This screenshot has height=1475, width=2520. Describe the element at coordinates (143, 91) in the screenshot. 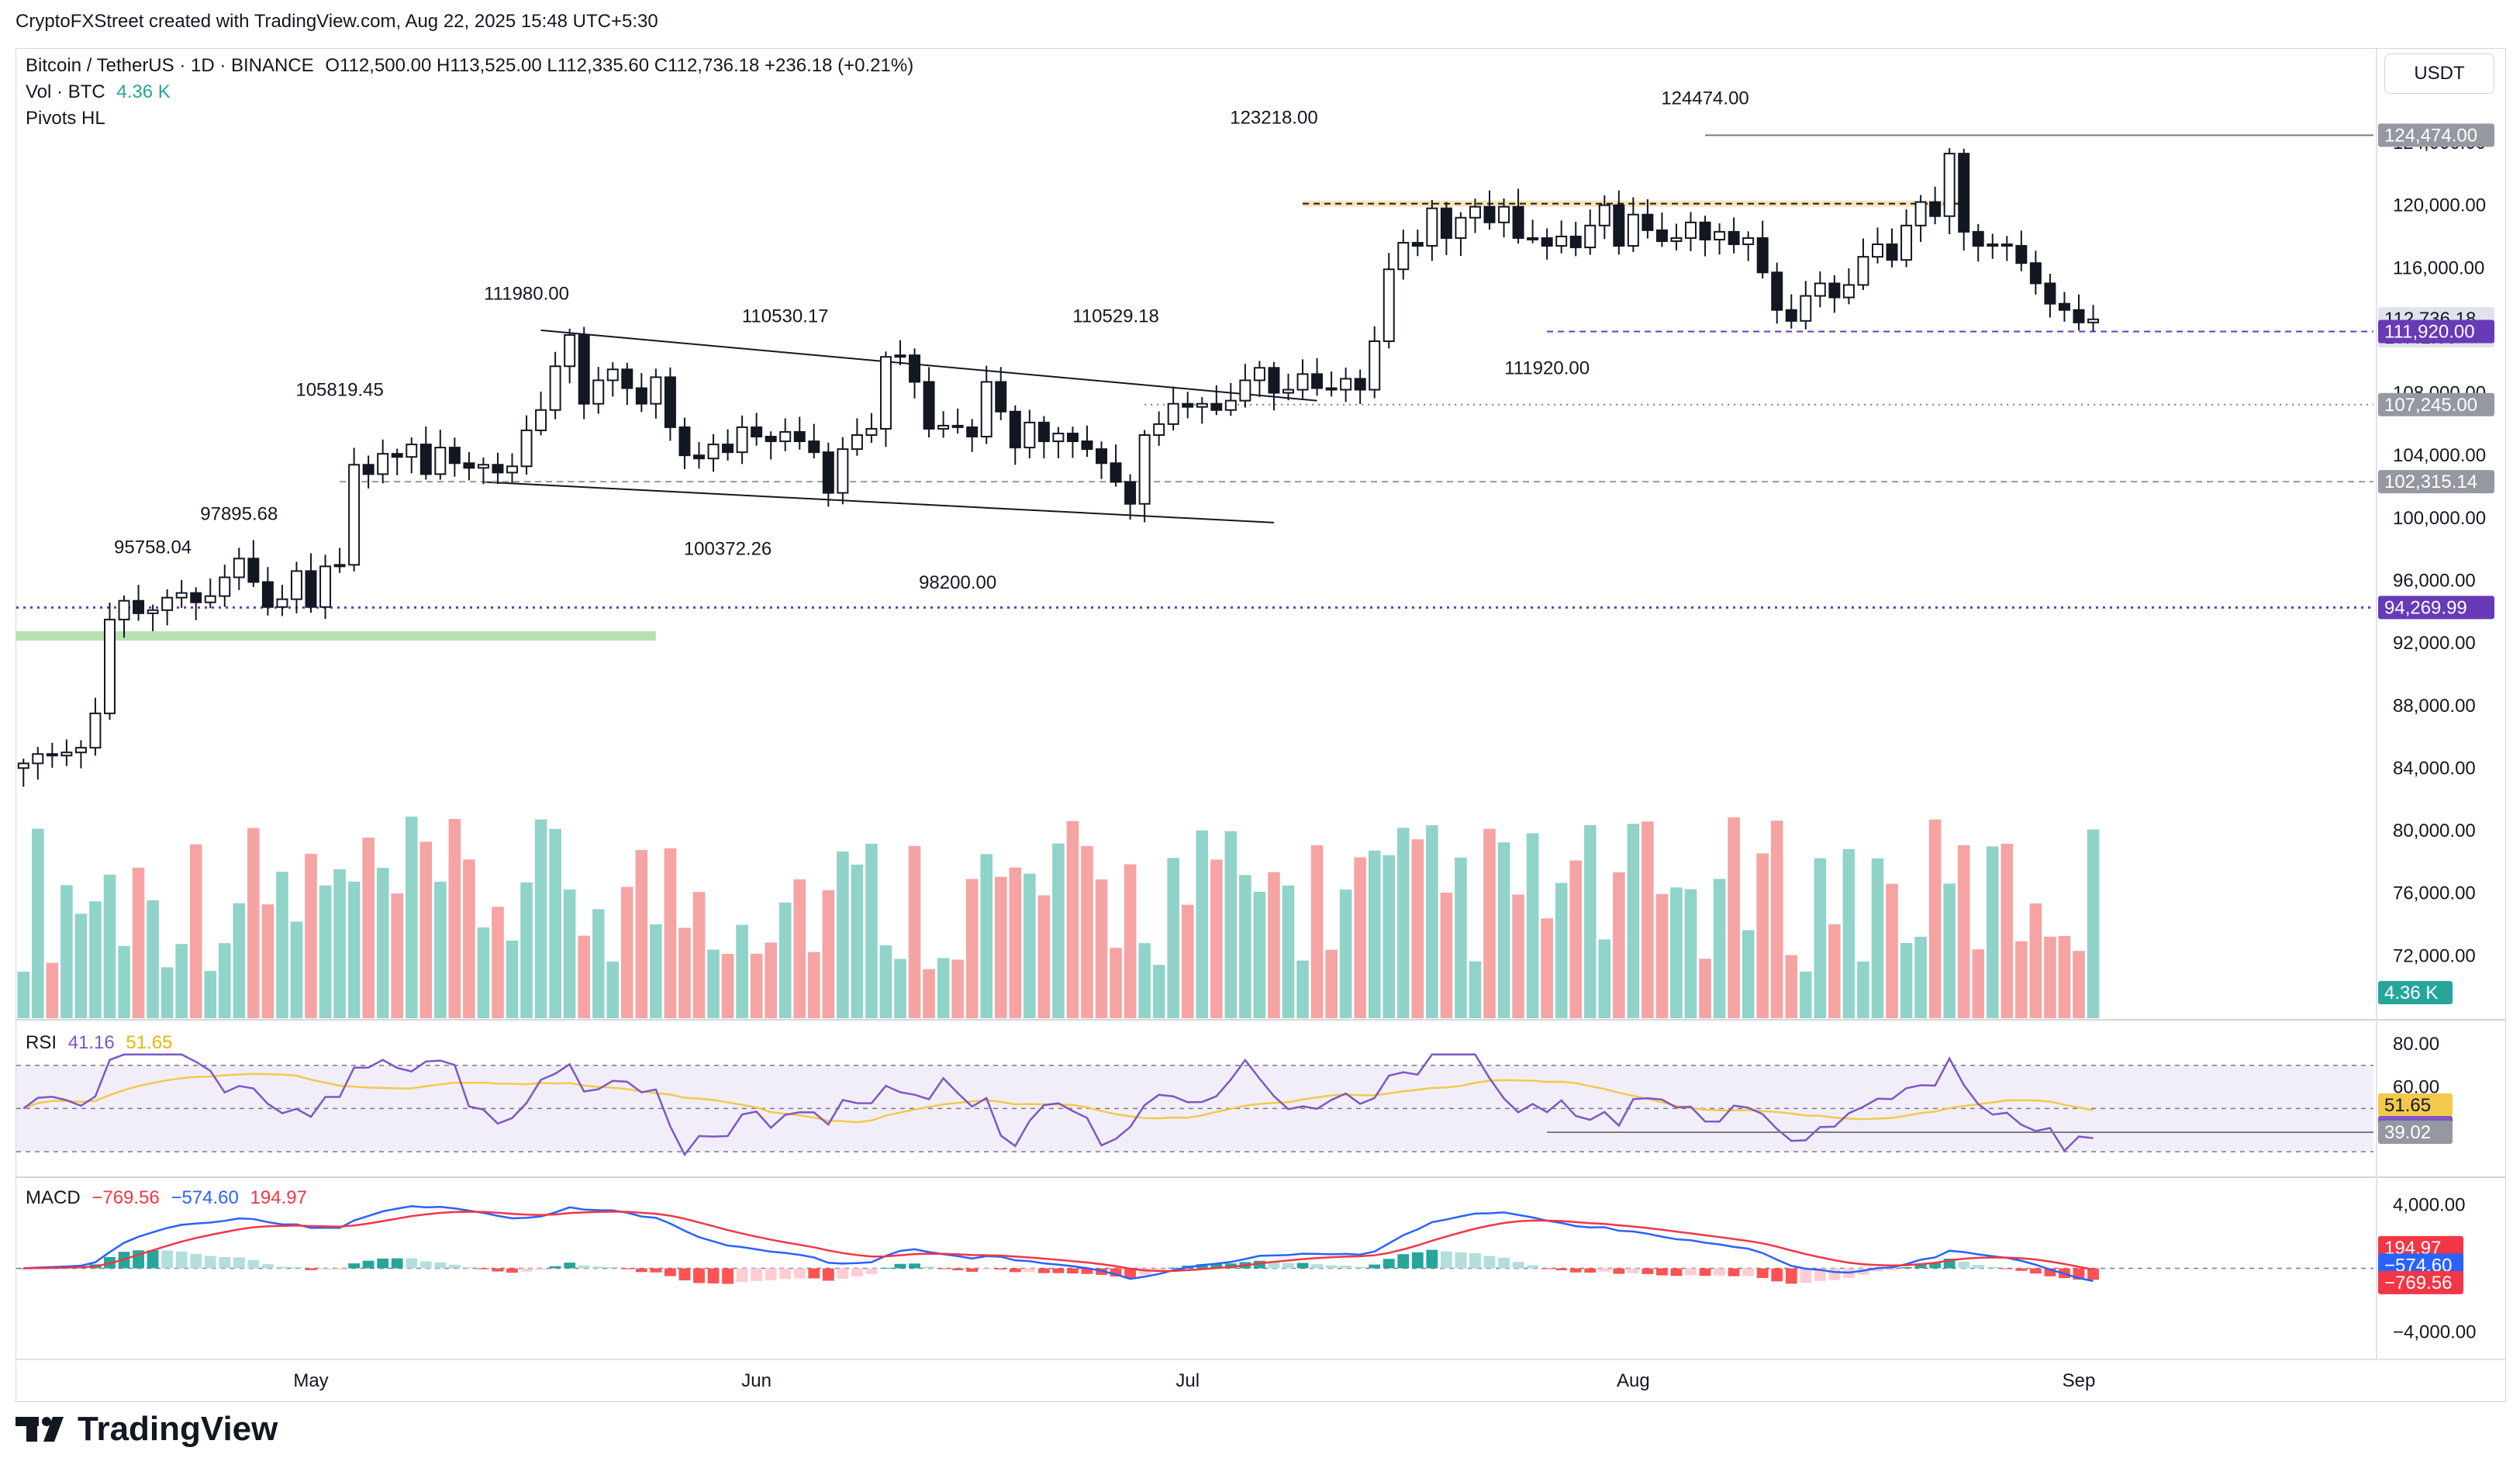

I see `volume-value: 4.36 K` at that location.